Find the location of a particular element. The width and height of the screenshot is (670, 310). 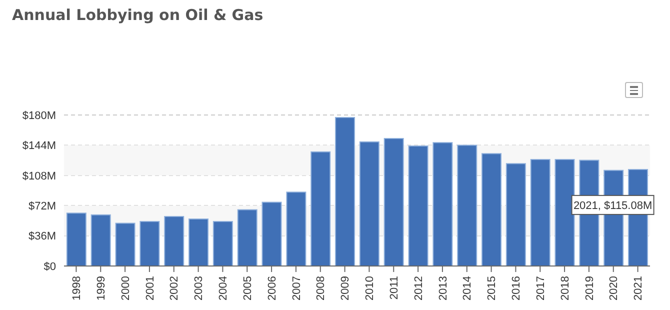

x-tick-label: 2000 is located at coordinates (126, 288).